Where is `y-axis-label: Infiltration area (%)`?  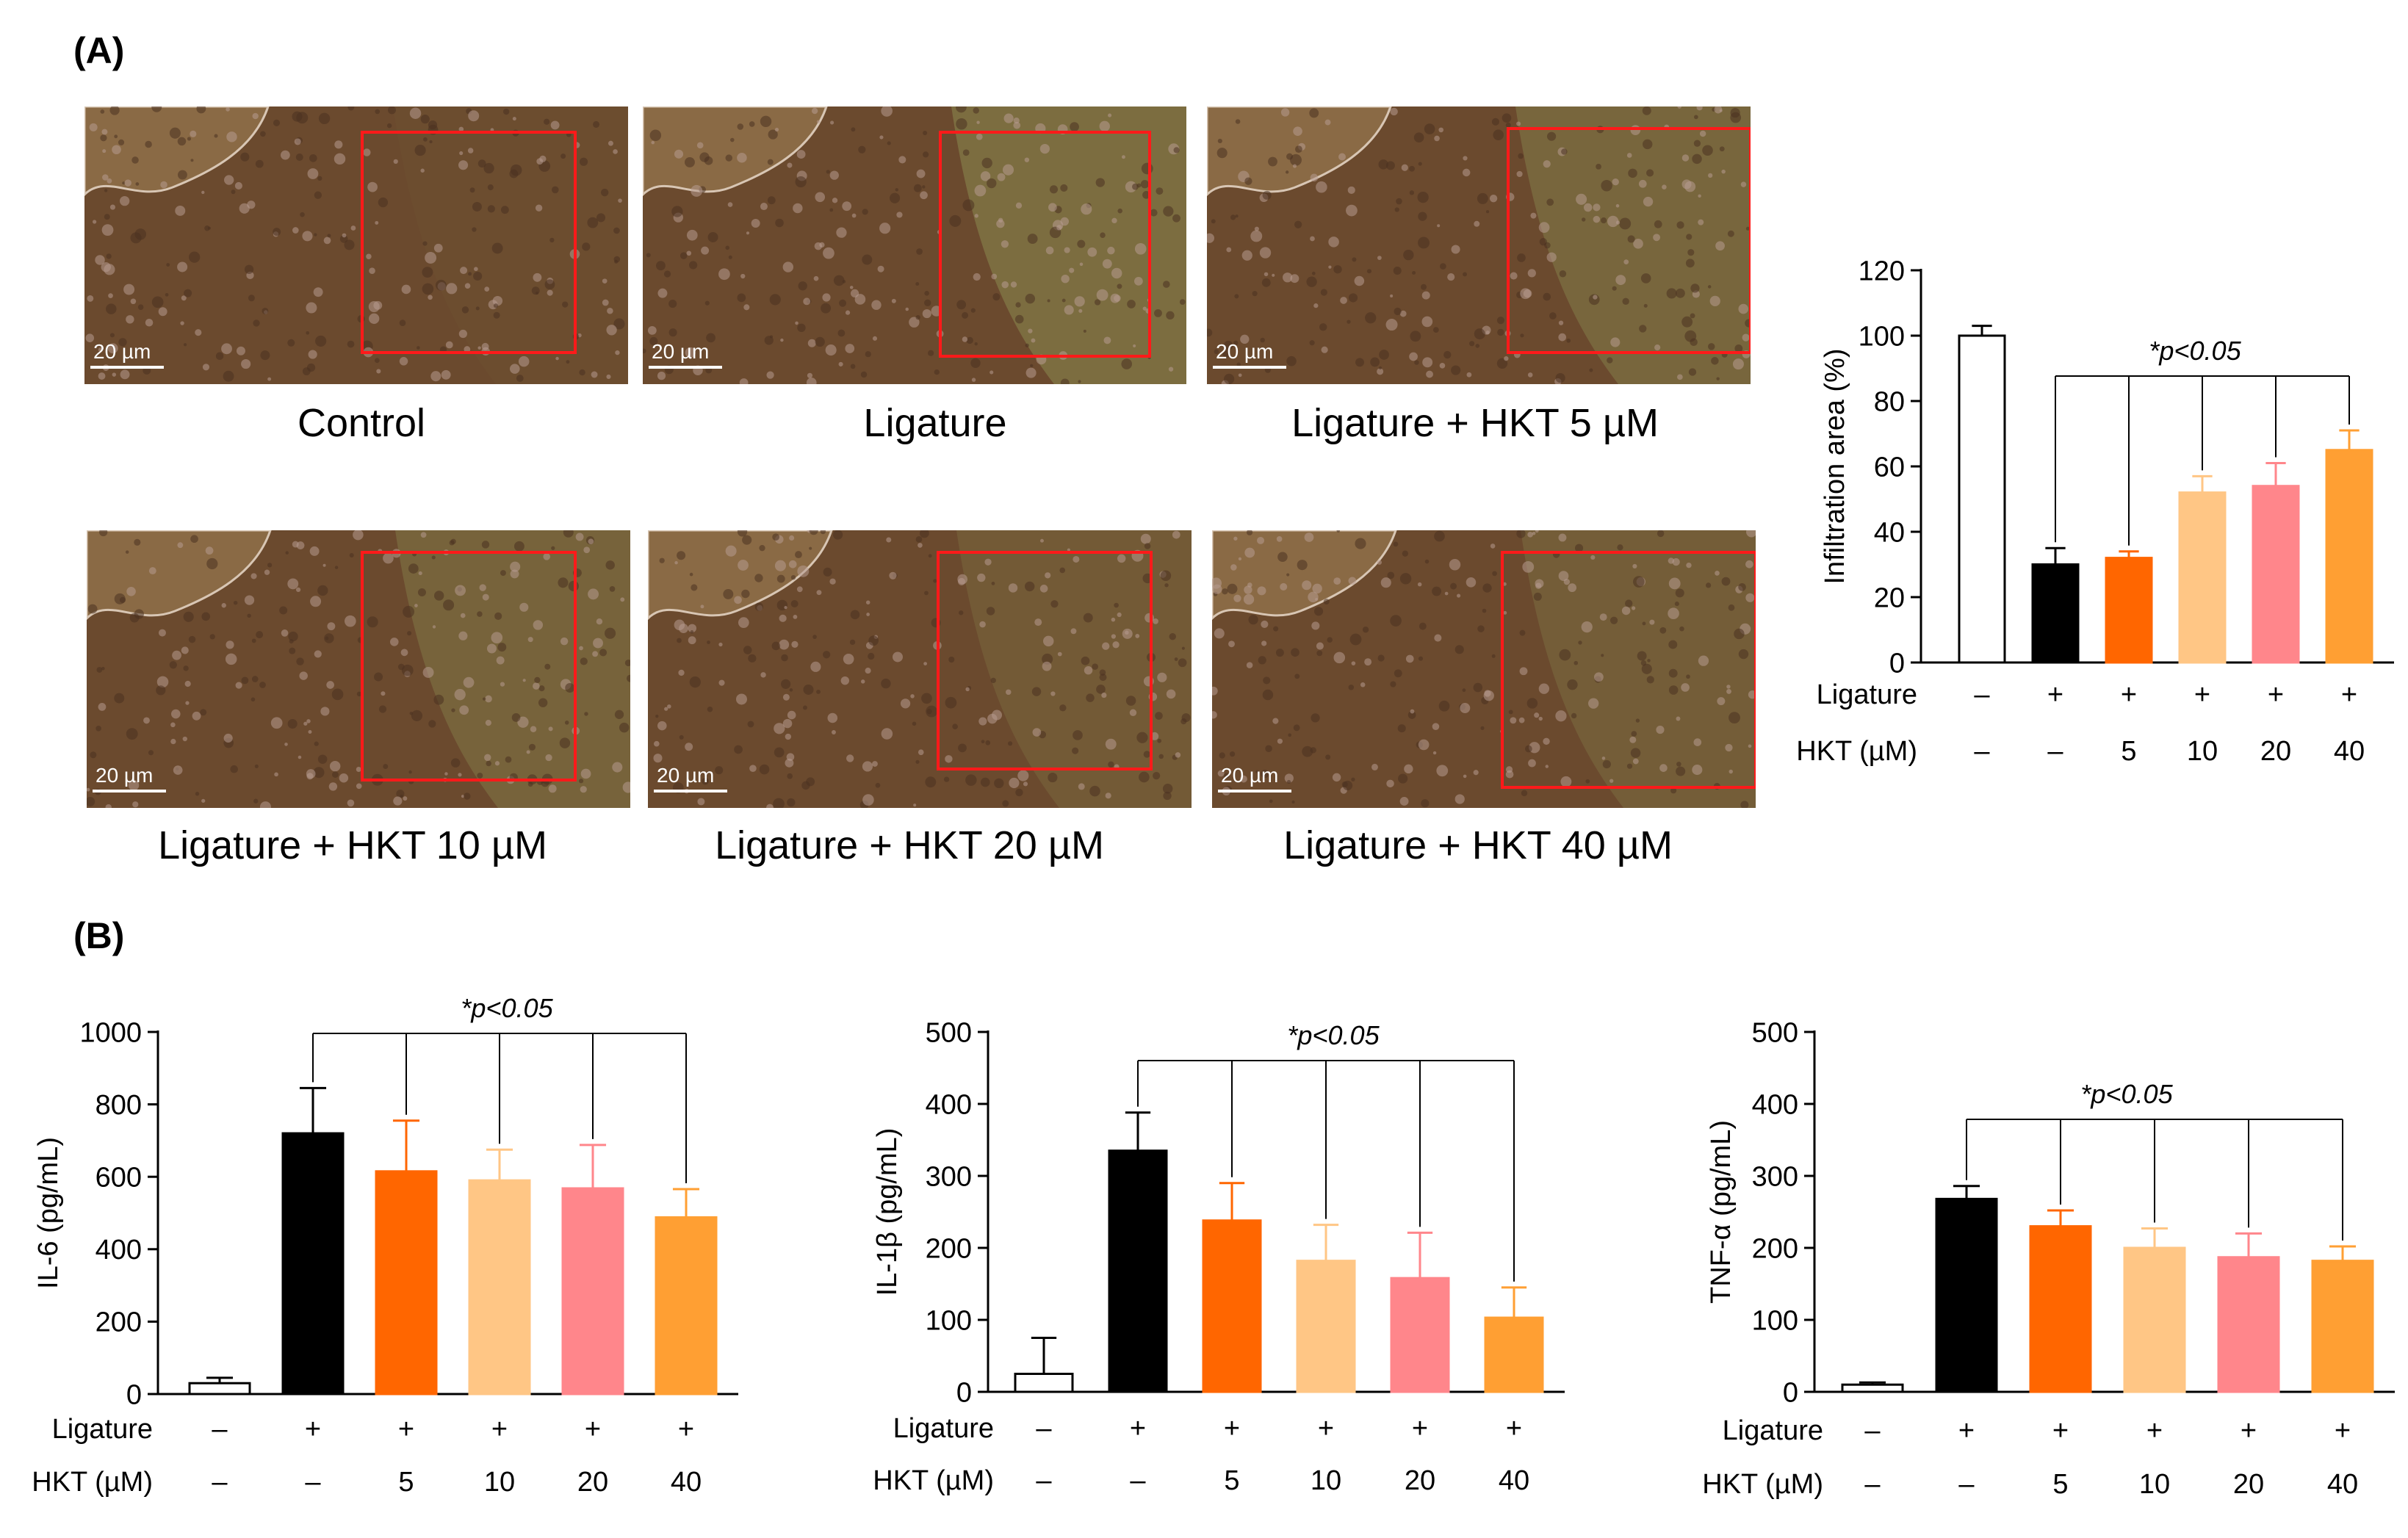 y-axis-label: Infiltration area (%) is located at coordinates (1835, 466).